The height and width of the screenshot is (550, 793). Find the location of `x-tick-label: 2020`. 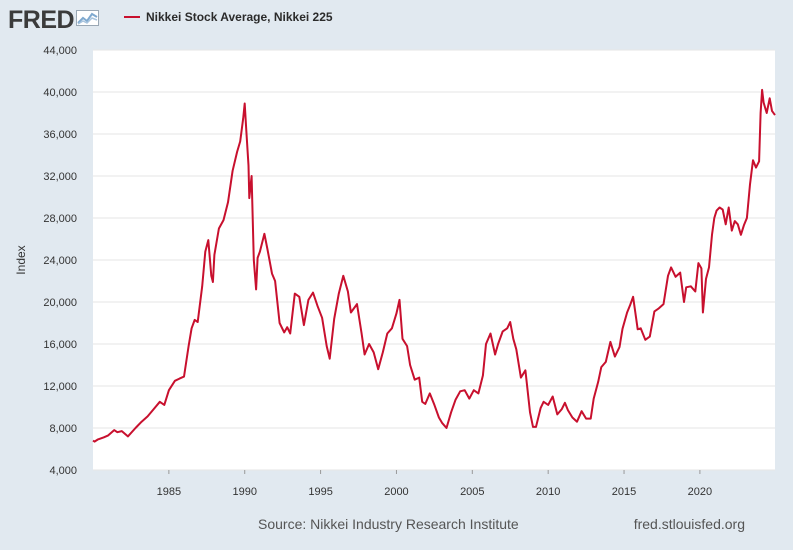

x-tick-label: 2020 is located at coordinates (700, 492).